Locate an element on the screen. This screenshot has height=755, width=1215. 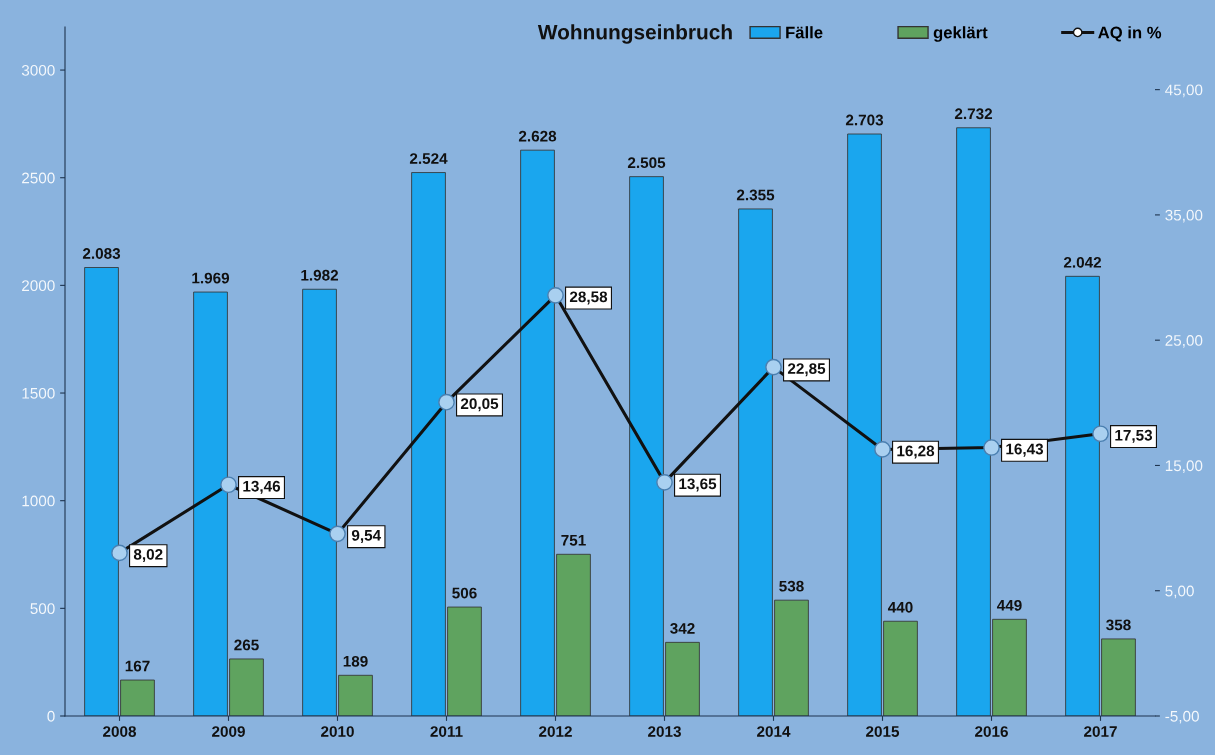
data-label: 440 is located at coordinates (900, 607).